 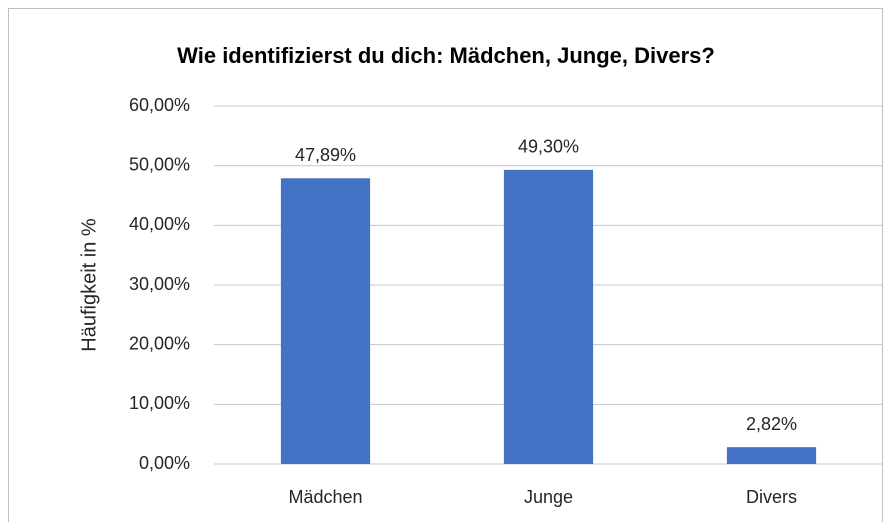 I want to click on x-tick-label: Mädchen, so click(x=325, y=497).